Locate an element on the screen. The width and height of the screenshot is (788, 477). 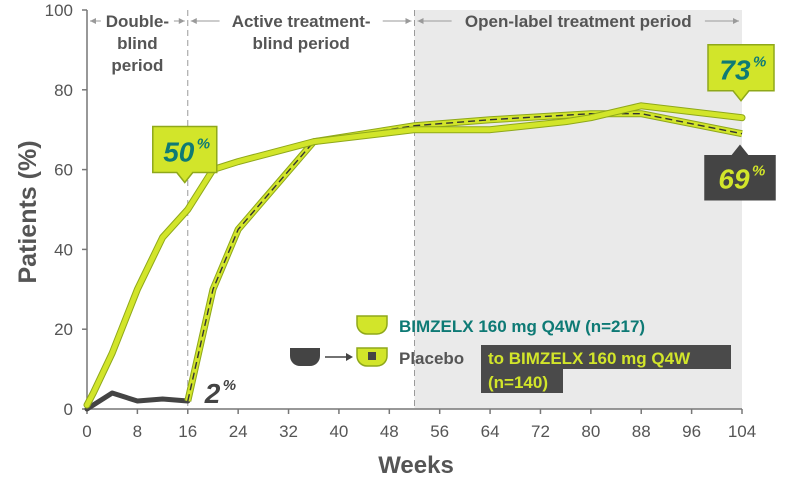
y-tick-label: 100 is located at coordinates (59, 10).